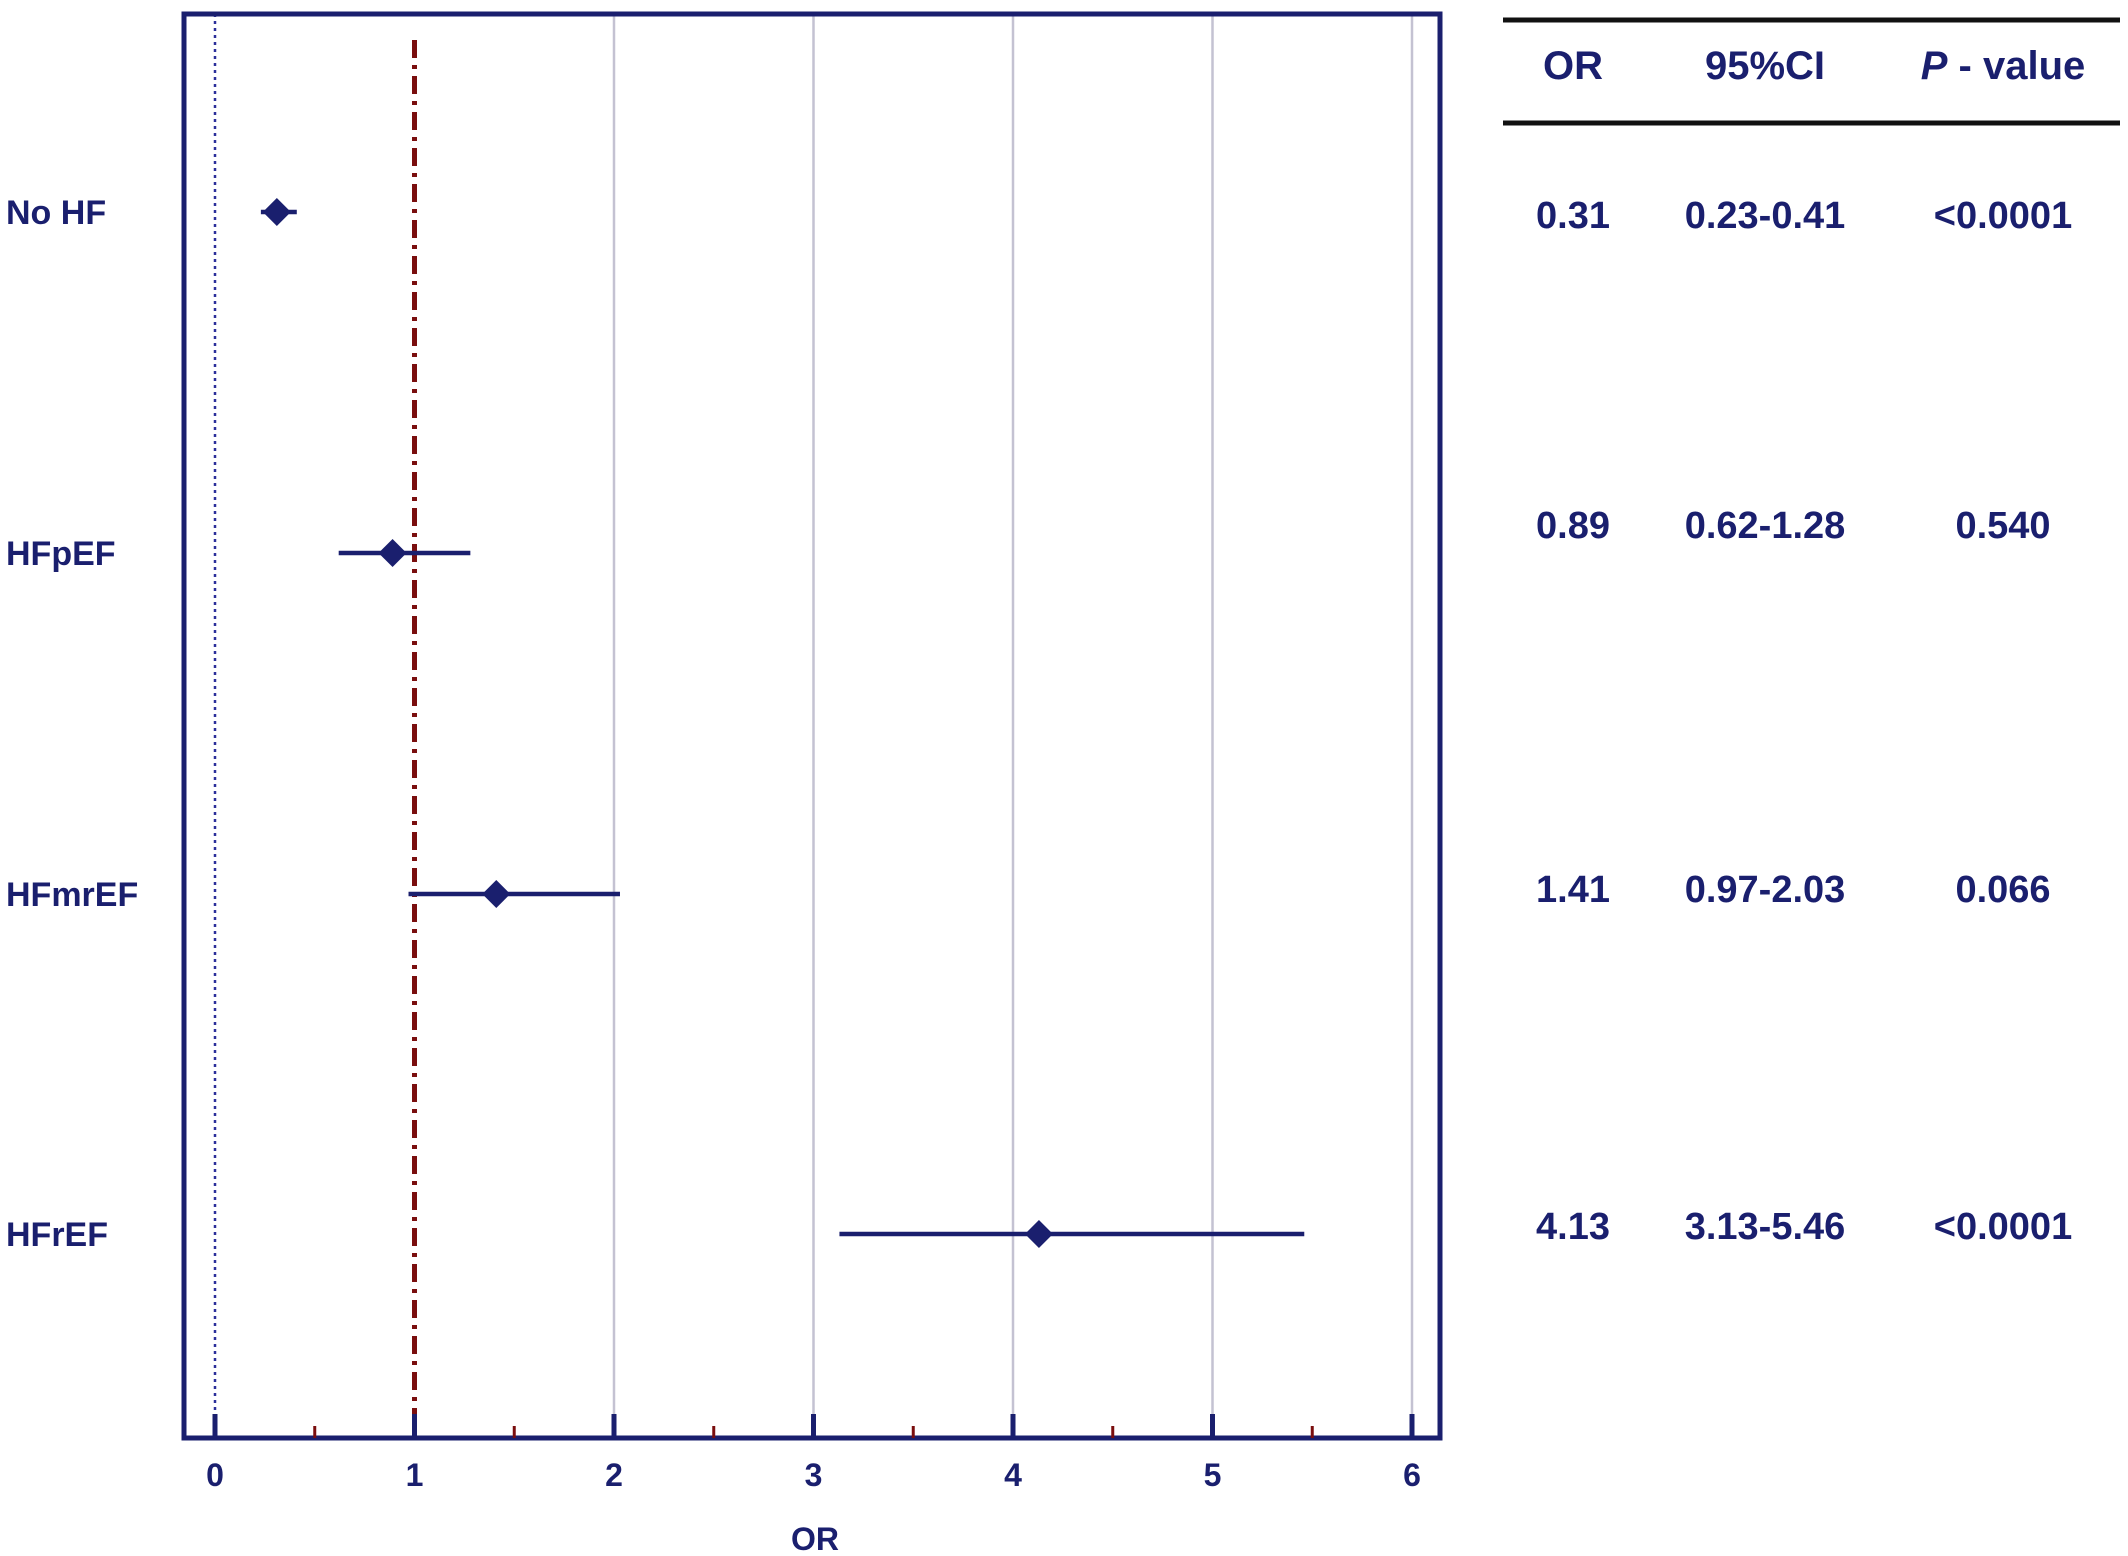 The height and width of the screenshot is (1556, 2128). I want to click on table-header-p-value: P - value, so click(2003, 66).